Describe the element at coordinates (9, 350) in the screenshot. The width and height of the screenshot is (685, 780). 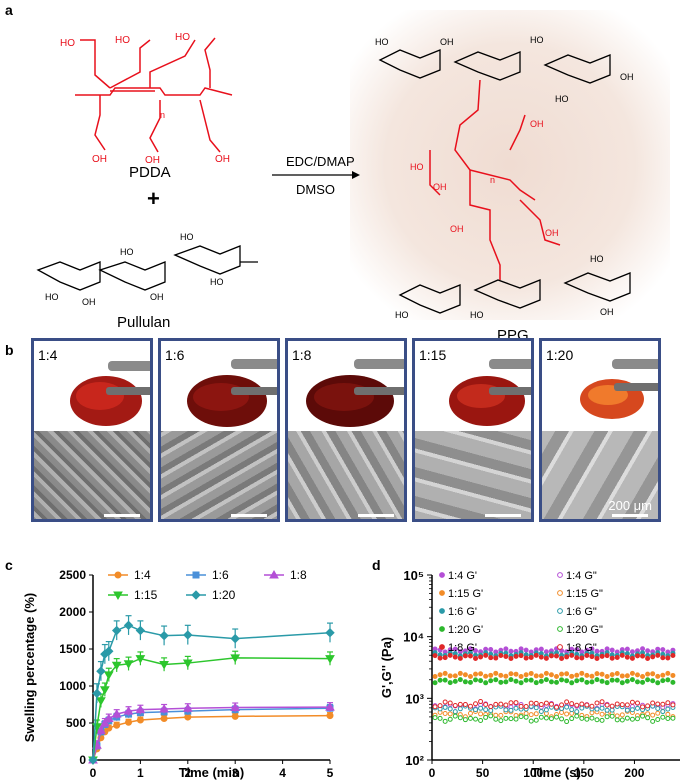
I see `panel-b-label: b` at that location.